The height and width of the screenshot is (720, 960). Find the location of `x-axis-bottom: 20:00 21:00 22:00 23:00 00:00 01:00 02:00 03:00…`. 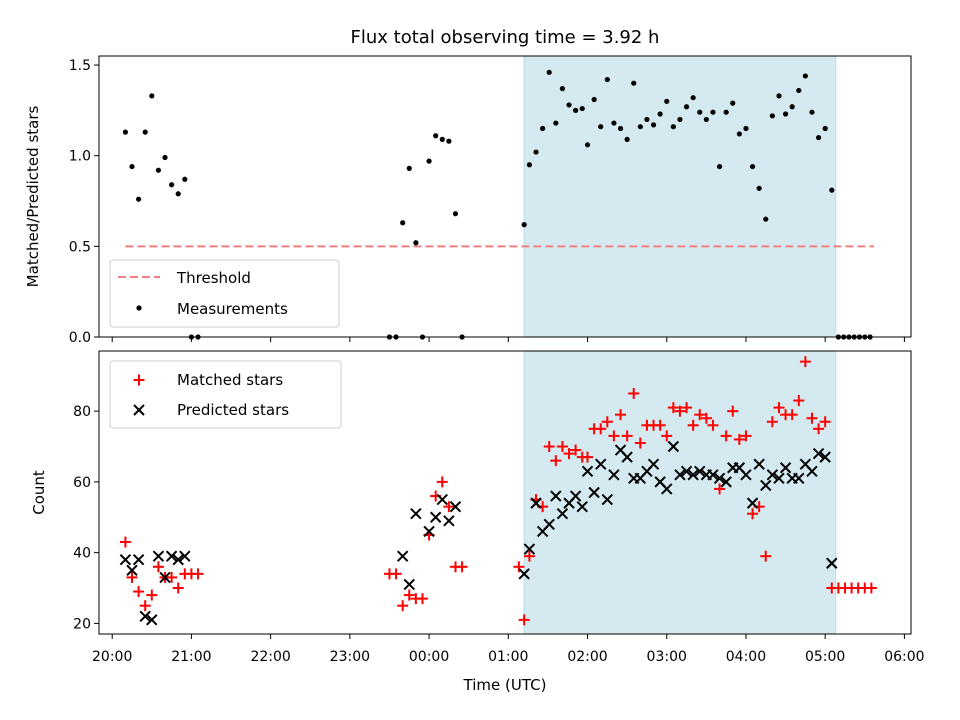

x-axis-bottom: 20:00 21:00 22:00 23:00 00:00 01:00 02:00 03:00… is located at coordinates (508, 649).